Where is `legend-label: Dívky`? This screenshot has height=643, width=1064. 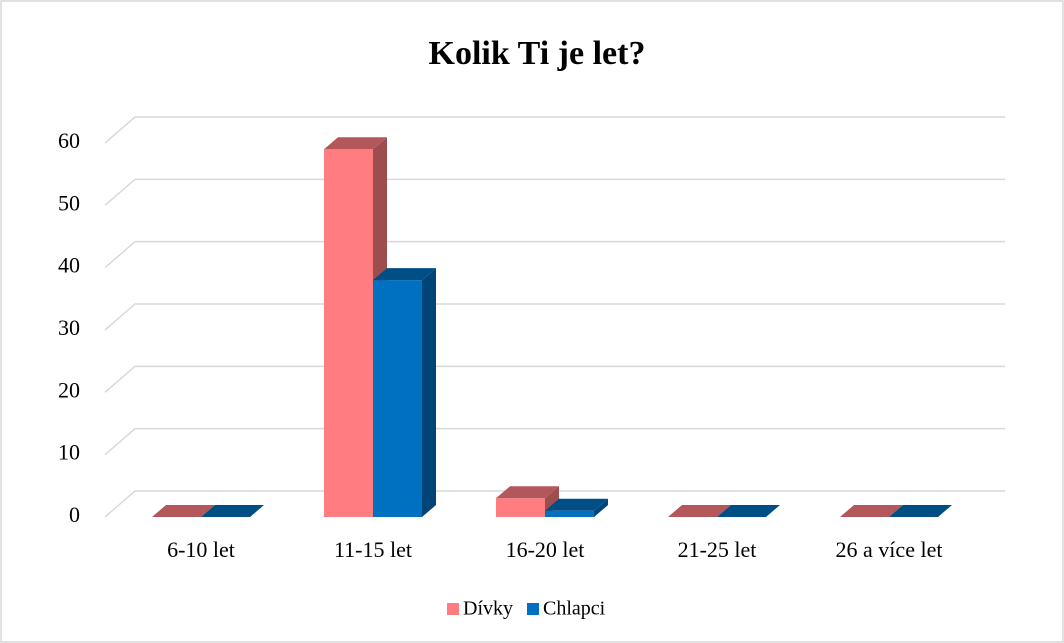 legend-label: Dívky is located at coordinates (488, 609).